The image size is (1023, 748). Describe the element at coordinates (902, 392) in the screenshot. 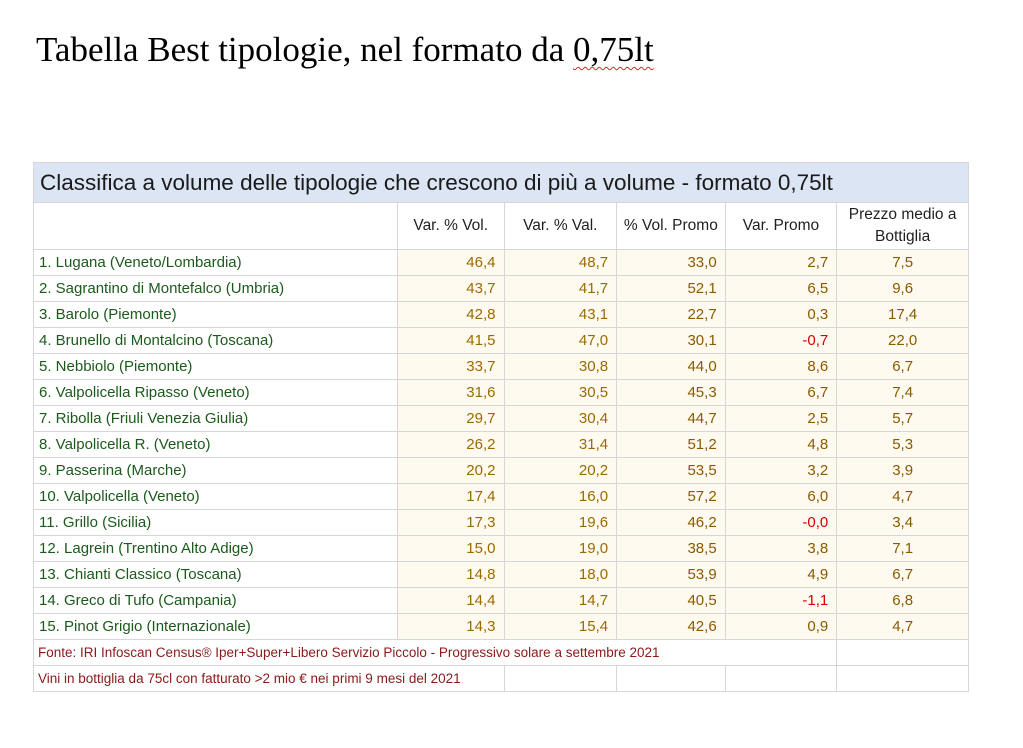

I see `cell-prezzo-medio: 7,4` at that location.